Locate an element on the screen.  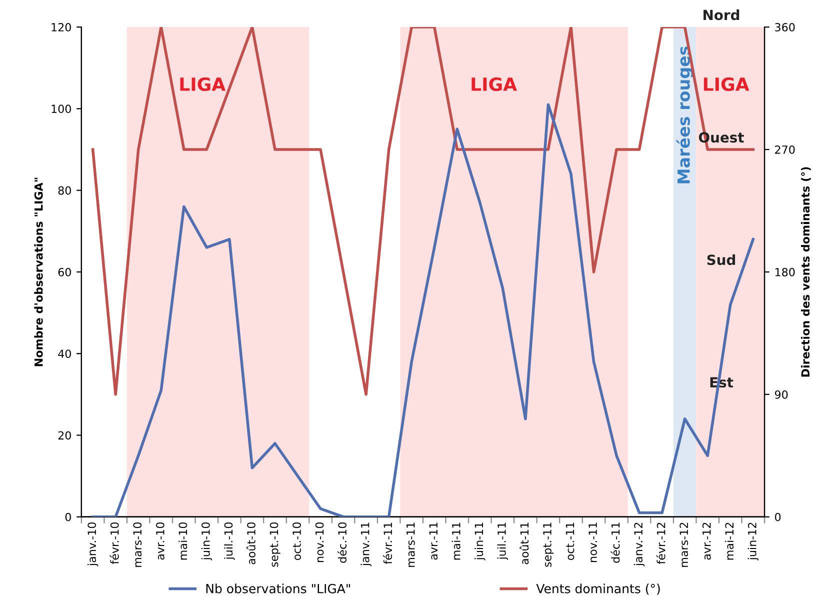
y-tick-label: 60 is located at coordinates (64, 272).